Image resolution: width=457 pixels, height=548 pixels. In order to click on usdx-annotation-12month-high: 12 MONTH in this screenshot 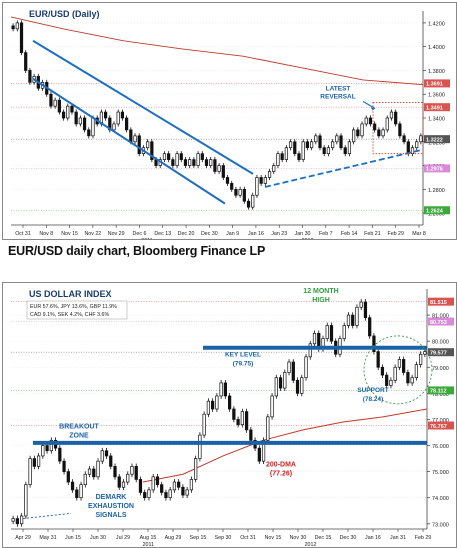, I will do `click(320, 291)`.